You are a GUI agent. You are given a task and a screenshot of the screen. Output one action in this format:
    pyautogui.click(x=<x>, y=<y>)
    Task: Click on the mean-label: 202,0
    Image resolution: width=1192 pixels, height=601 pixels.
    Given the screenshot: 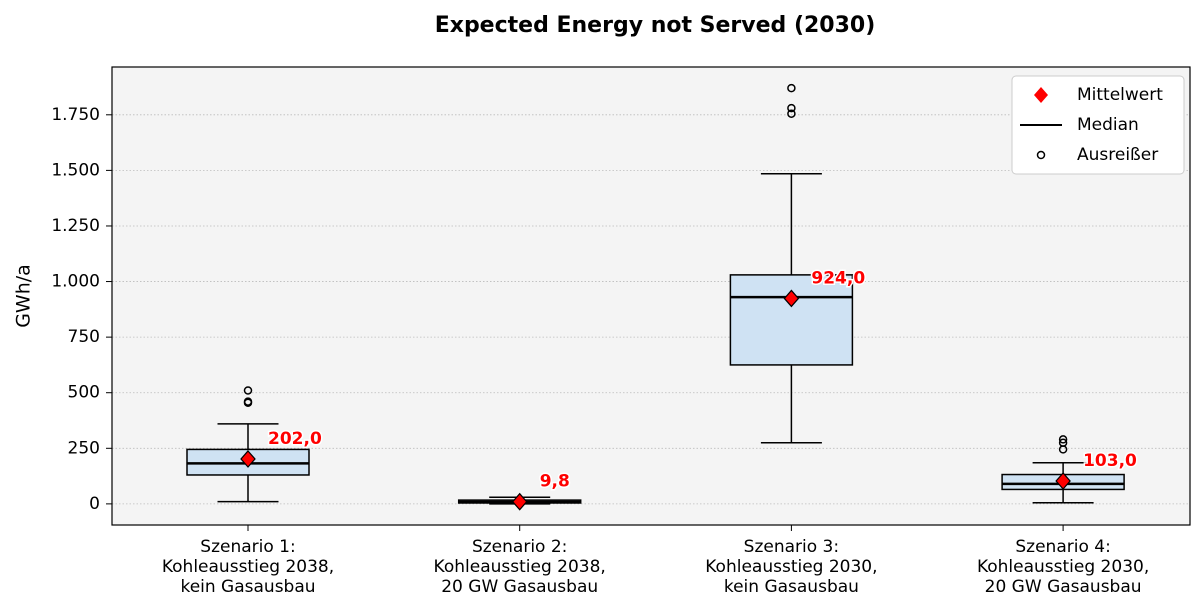 What is the action you would take?
    pyautogui.click(x=295, y=439)
    